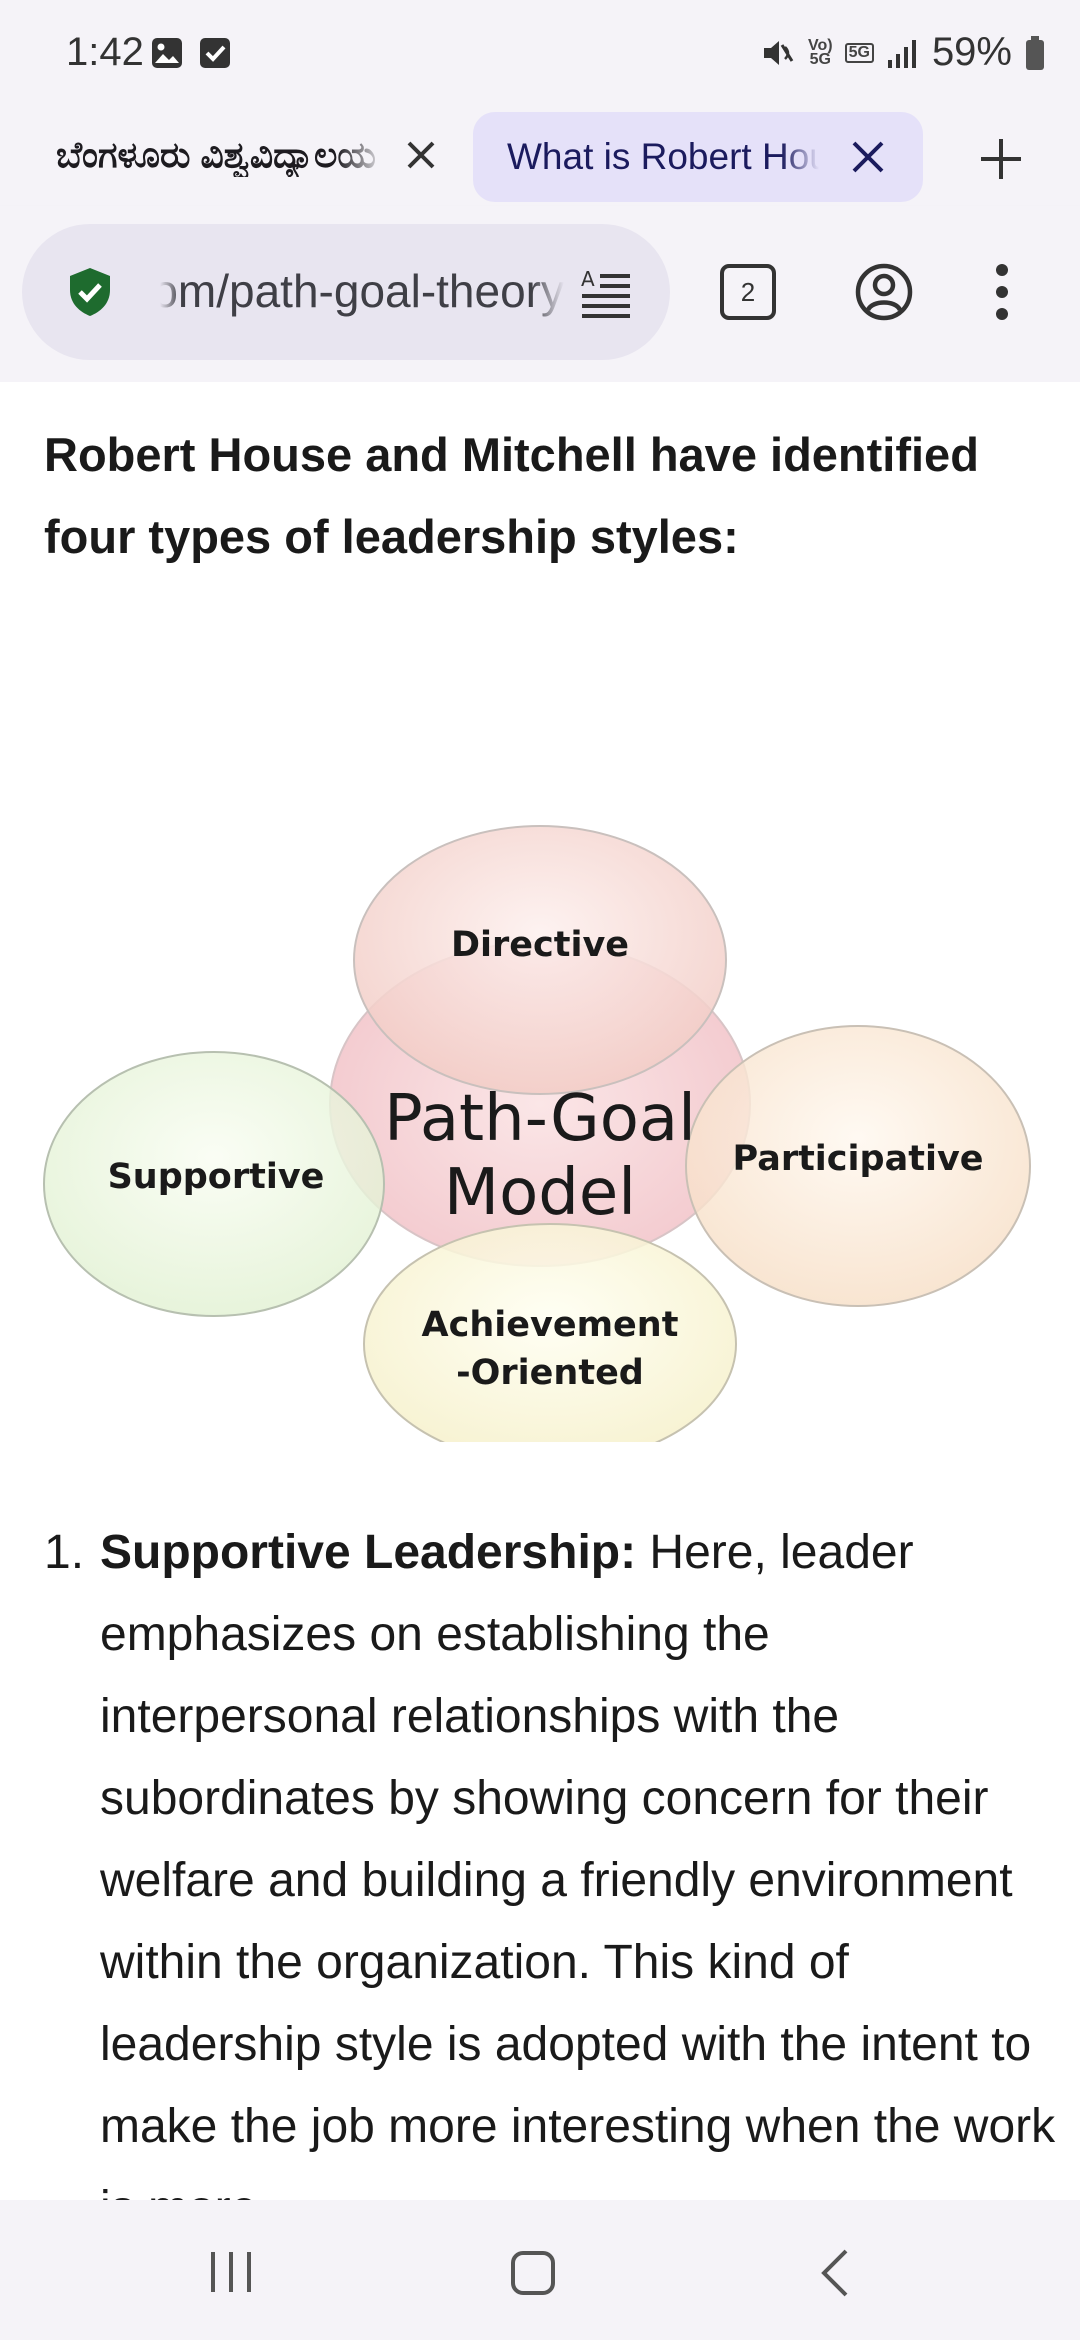  I want to click on tab-active: What is Robert House, so click(698, 157).